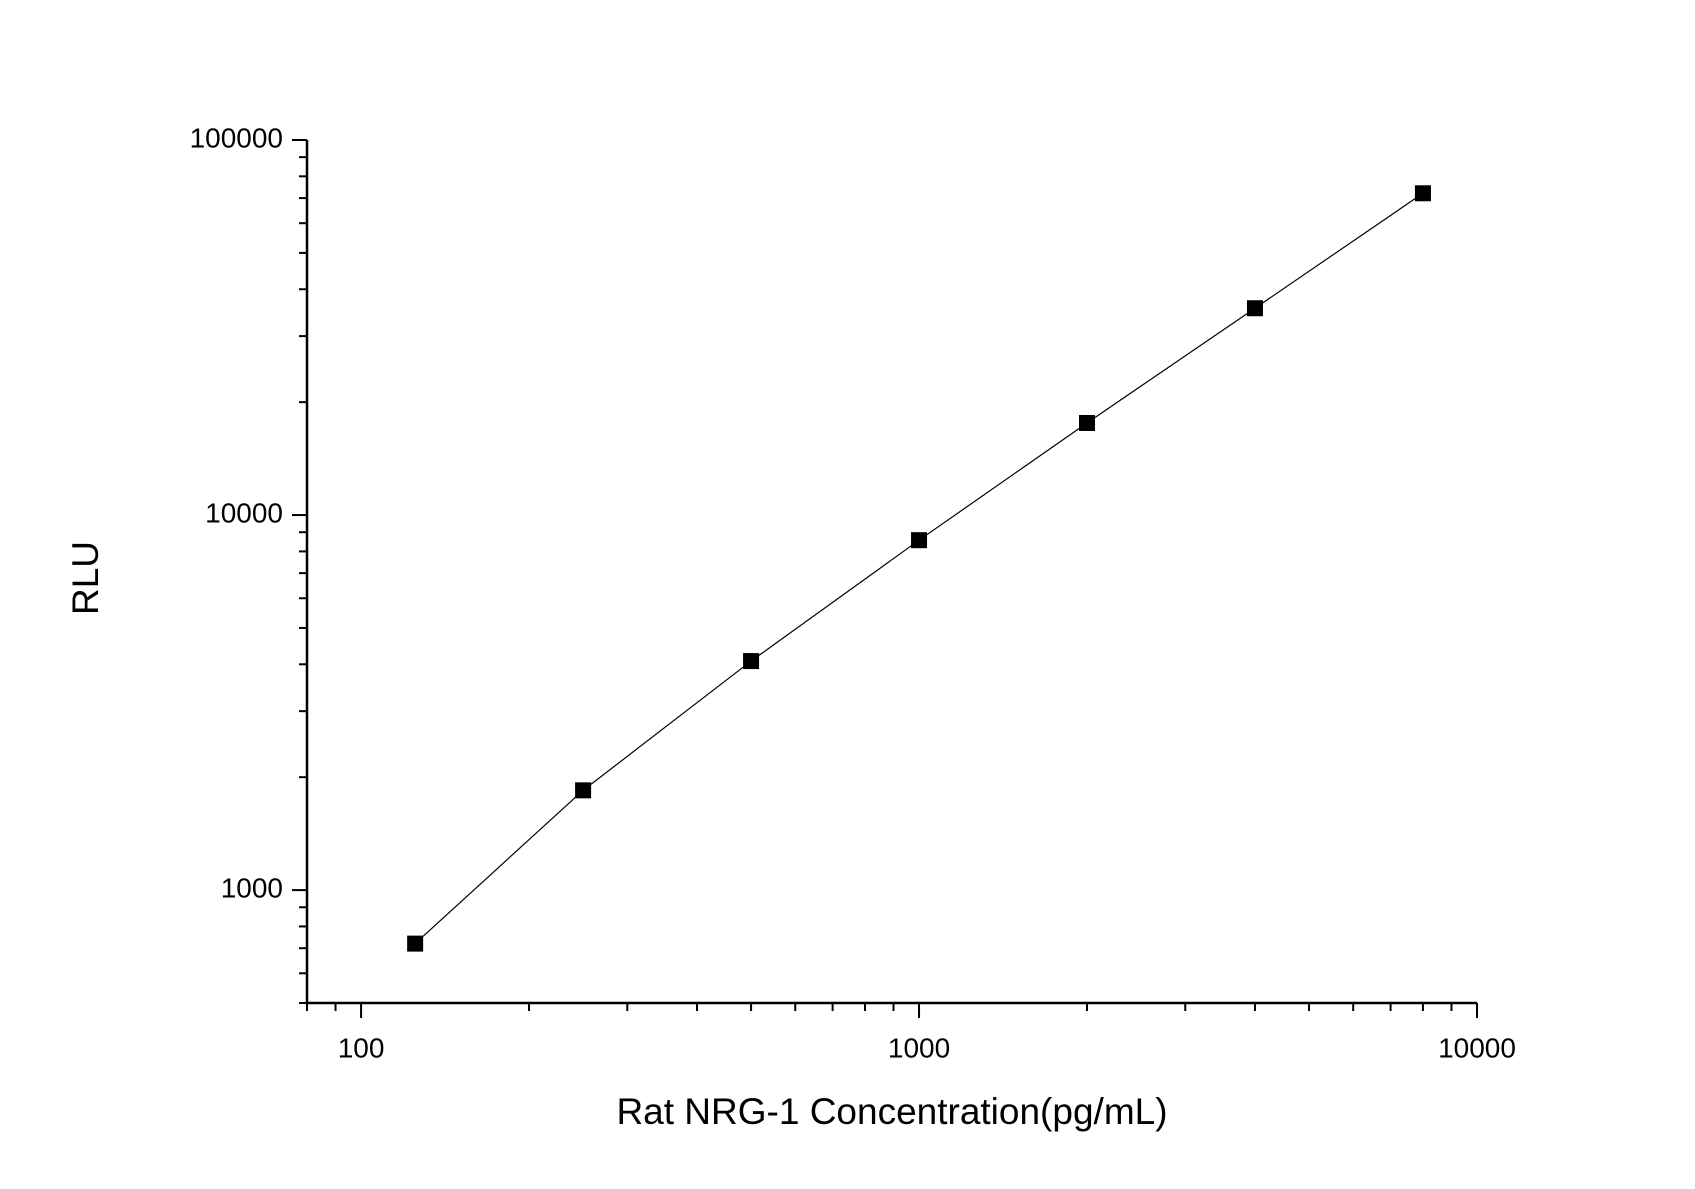 The height and width of the screenshot is (1189, 1695). I want to click on y-tick-label: 1000, so click(252, 887).